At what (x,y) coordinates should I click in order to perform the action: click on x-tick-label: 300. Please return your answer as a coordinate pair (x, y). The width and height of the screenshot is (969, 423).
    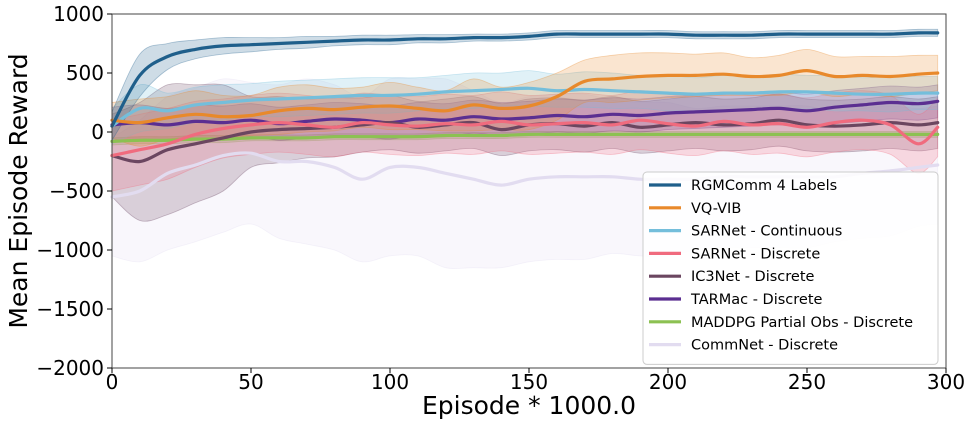
    Looking at the image, I should click on (946, 382).